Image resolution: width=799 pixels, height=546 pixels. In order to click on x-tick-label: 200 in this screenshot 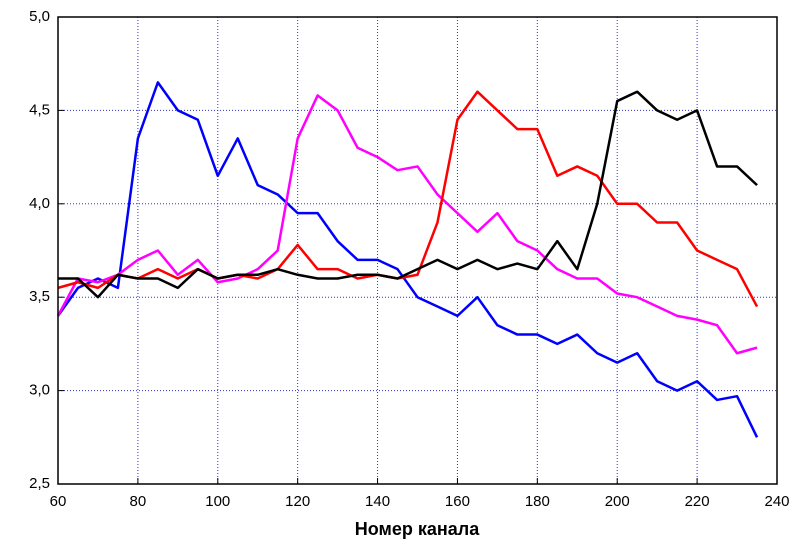, I will do `click(617, 501)`.